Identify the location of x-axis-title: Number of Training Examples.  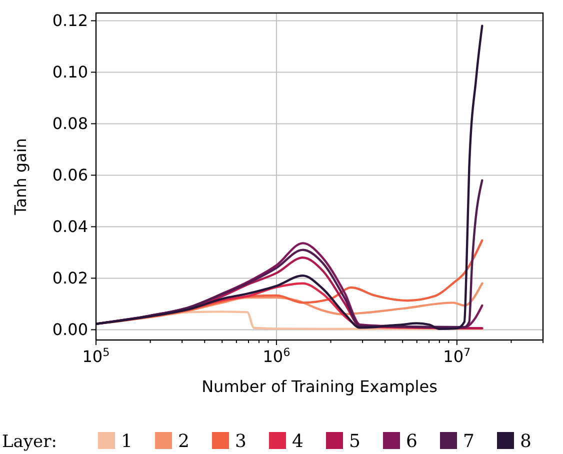
(320, 386).